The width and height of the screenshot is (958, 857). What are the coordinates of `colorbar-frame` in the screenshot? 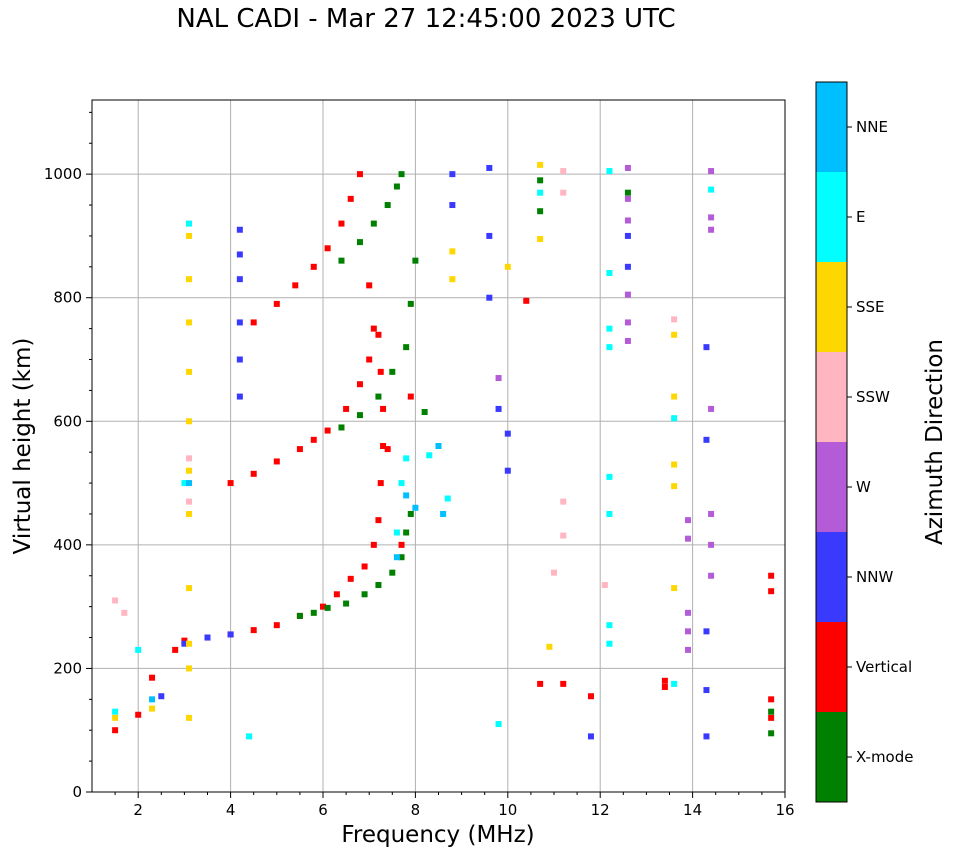 It's located at (831, 442).